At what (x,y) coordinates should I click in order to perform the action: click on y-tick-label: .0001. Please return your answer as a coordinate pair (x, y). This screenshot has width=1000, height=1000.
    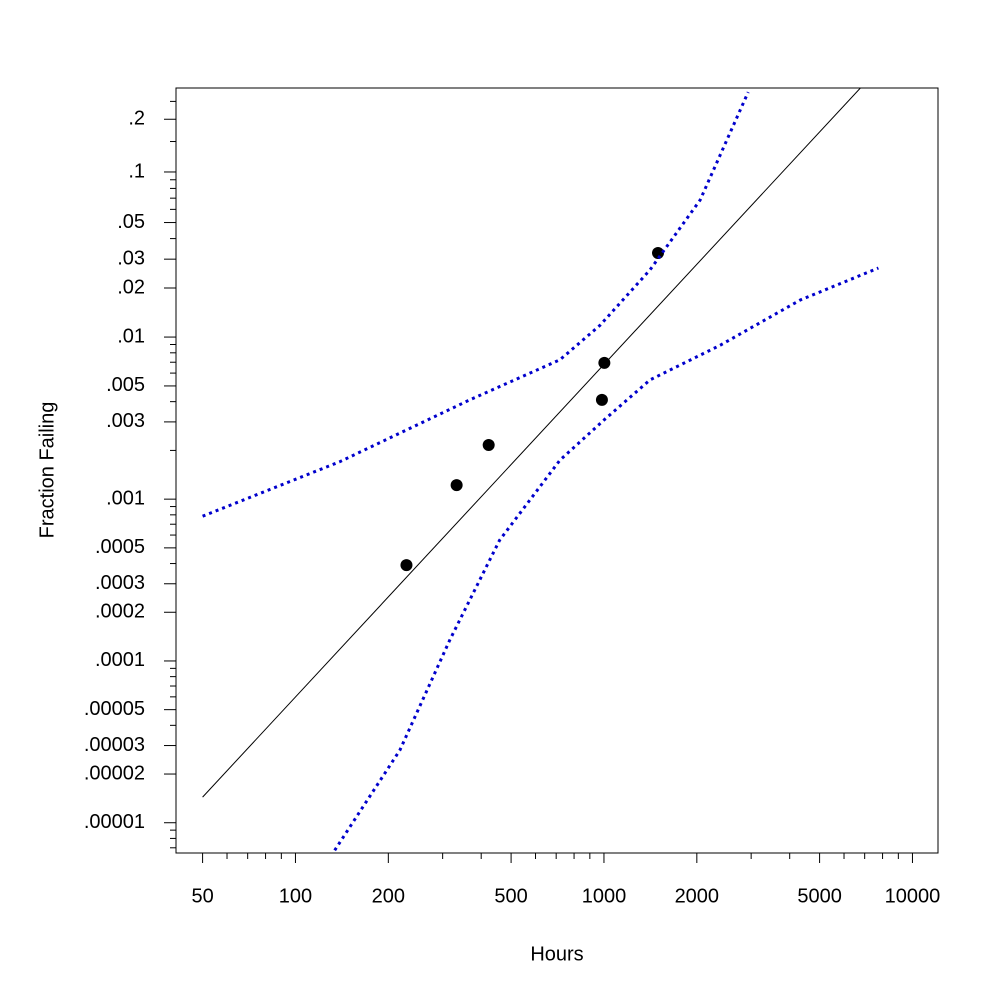
    Looking at the image, I should click on (120, 660).